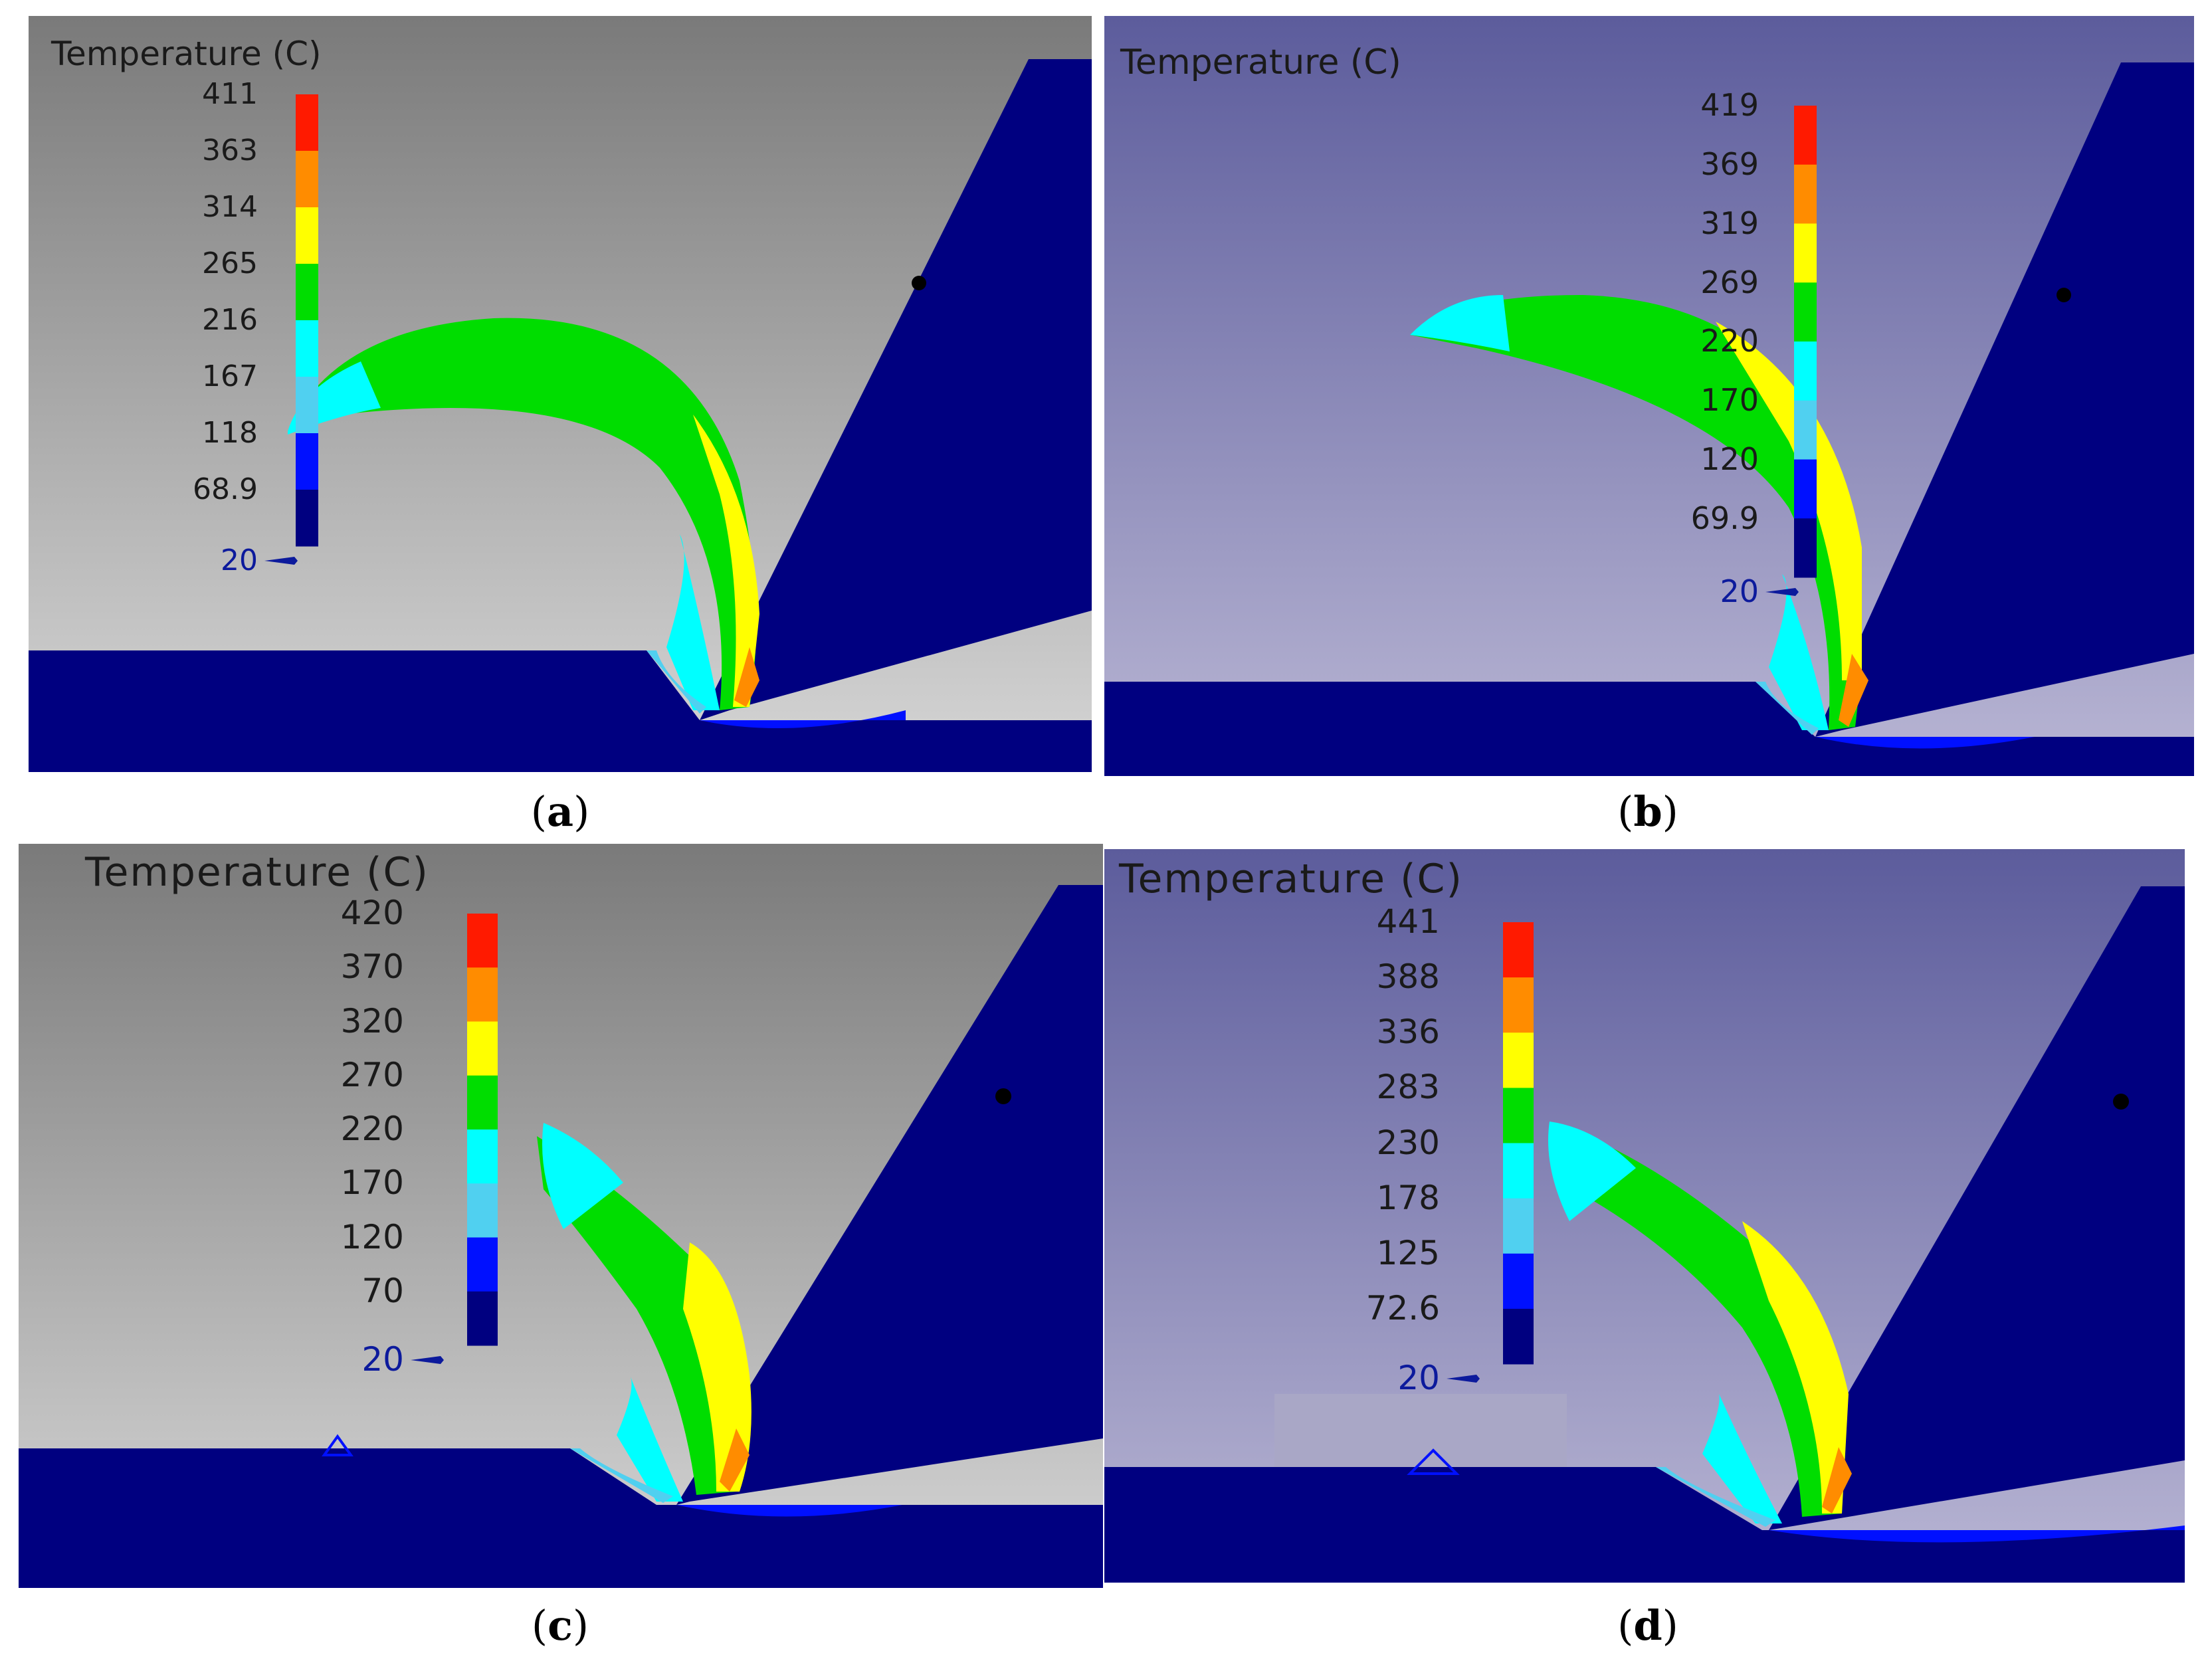 This screenshot has height=1665, width=2212. I want to click on legend-tick-label: 72.6, so click(1403, 1308).